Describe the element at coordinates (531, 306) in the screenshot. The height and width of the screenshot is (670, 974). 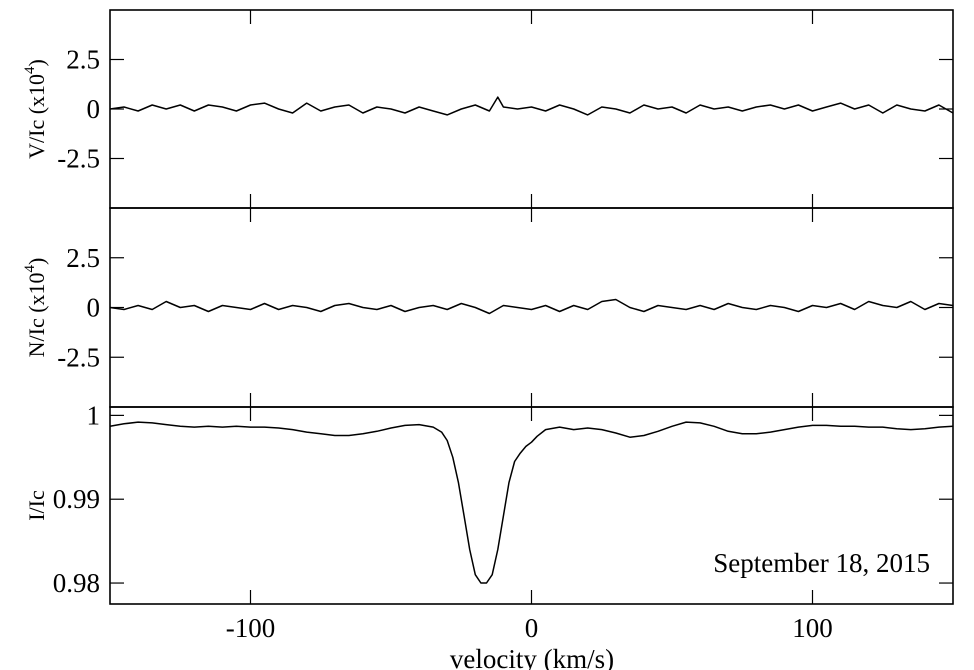
I see `series-line-null-n` at that location.